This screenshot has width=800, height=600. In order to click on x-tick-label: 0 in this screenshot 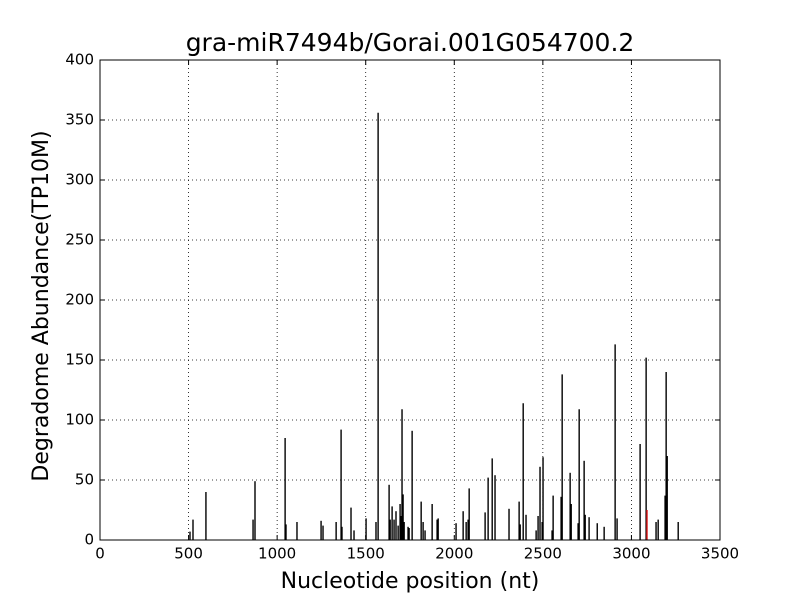, I will do `click(100, 554)`.